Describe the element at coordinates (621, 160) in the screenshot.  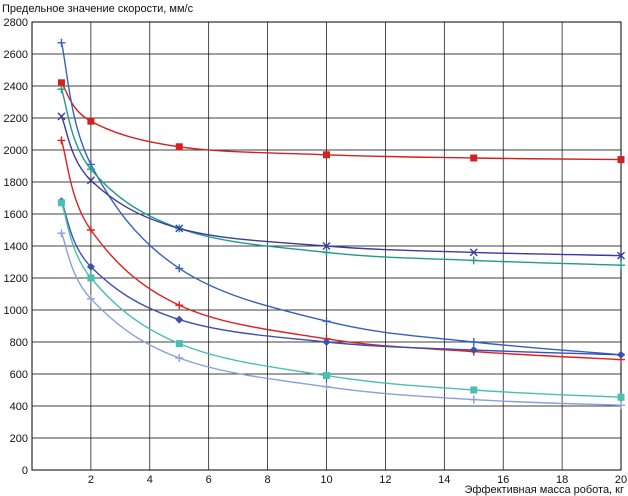
I see `data-point-s1-p6` at that location.